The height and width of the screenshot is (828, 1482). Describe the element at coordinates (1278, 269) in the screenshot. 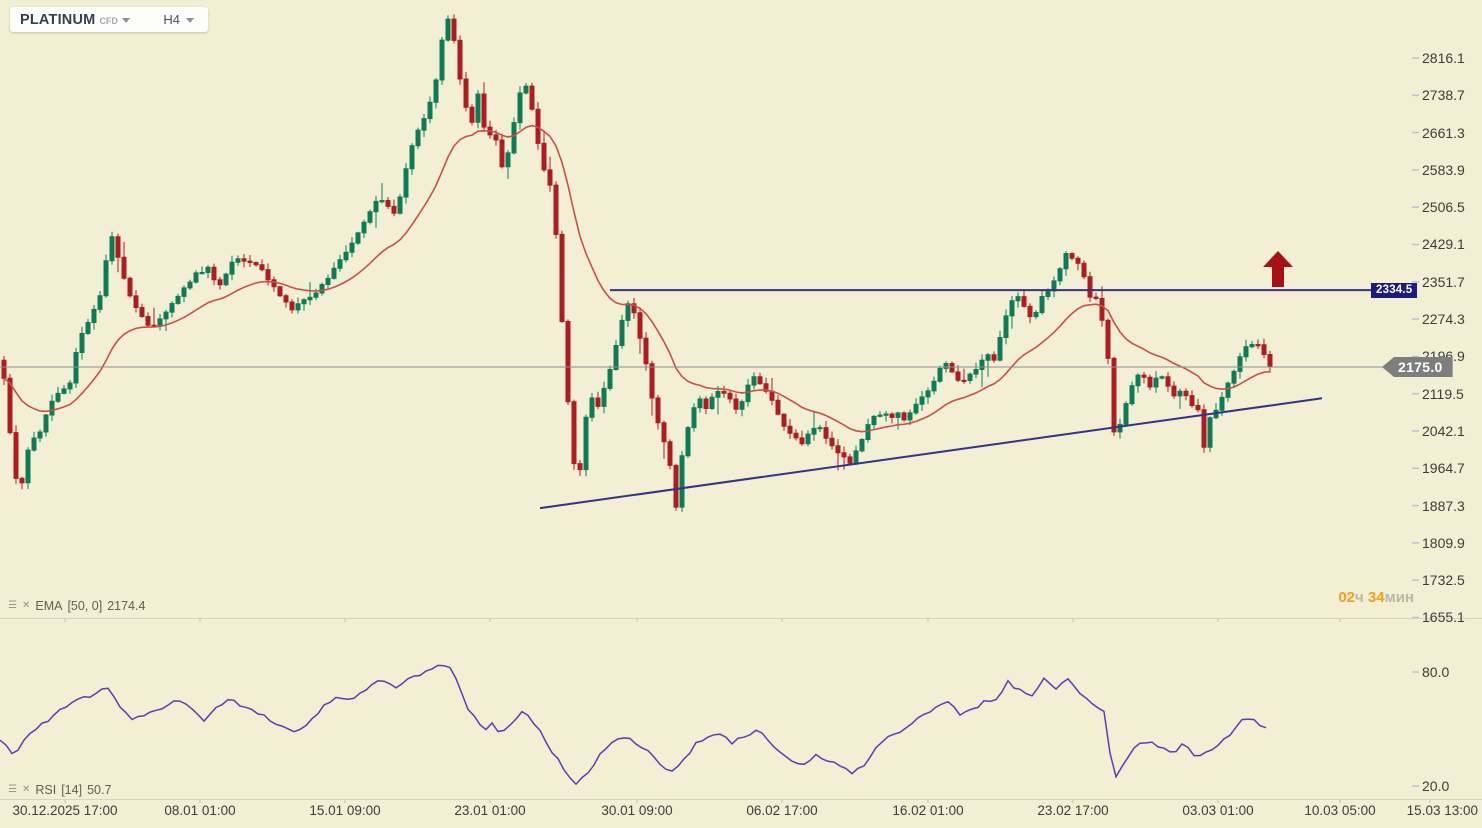

I see `up-arrow-icon` at that location.